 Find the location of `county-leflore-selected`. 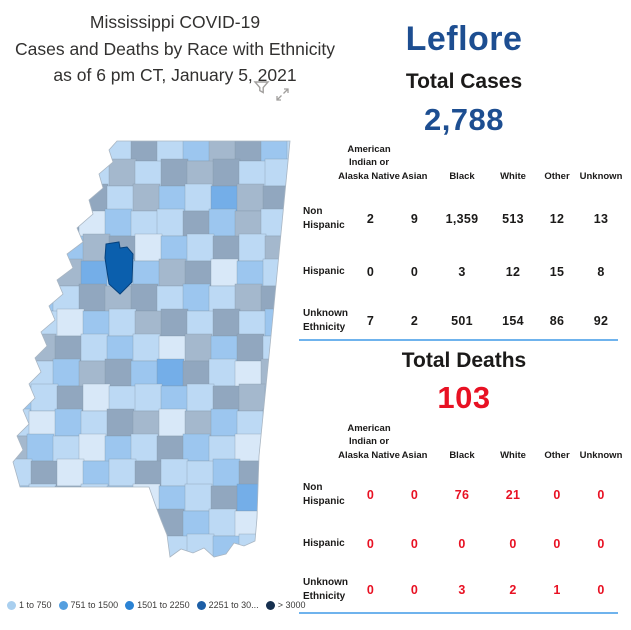

county-leflore-selected is located at coordinates (119, 268).